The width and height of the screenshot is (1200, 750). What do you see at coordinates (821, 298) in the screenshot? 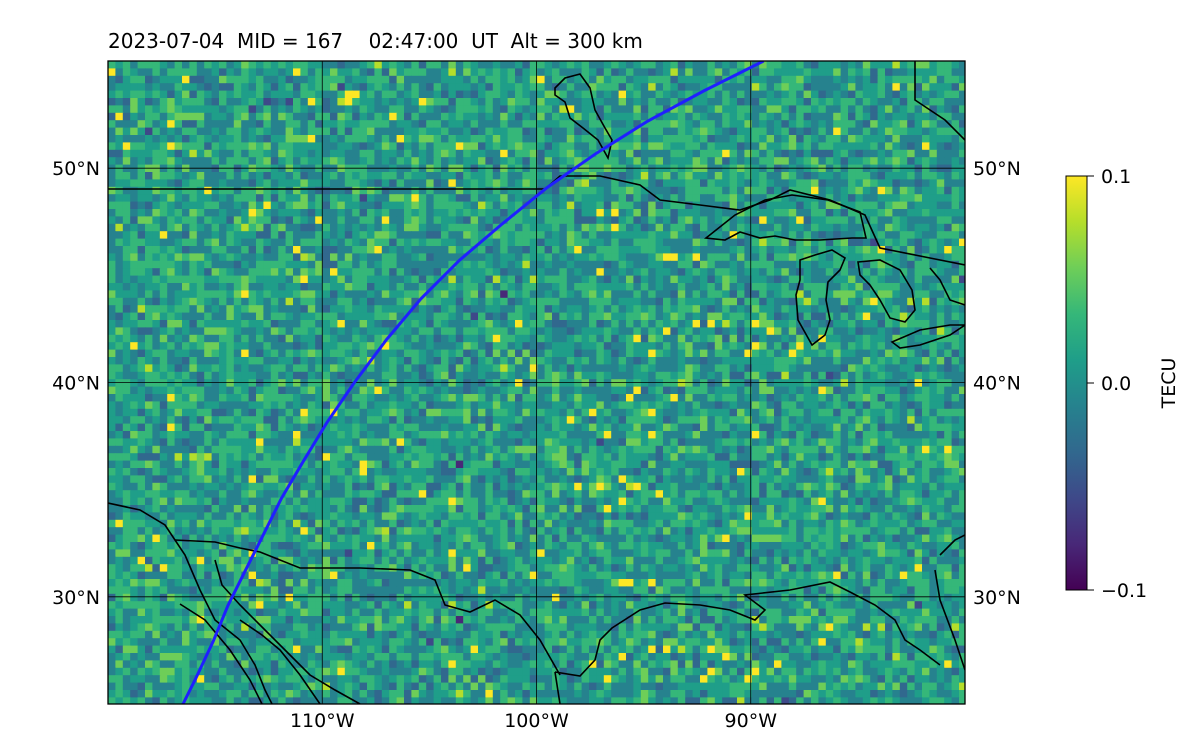
I see `lake-michigan` at bounding box center [821, 298].